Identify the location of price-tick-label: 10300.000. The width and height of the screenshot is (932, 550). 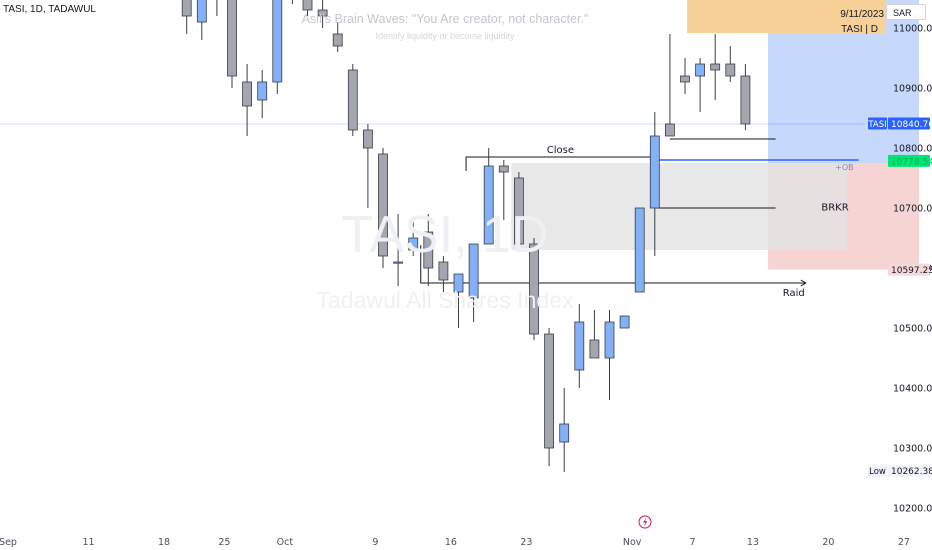
(912, 449).